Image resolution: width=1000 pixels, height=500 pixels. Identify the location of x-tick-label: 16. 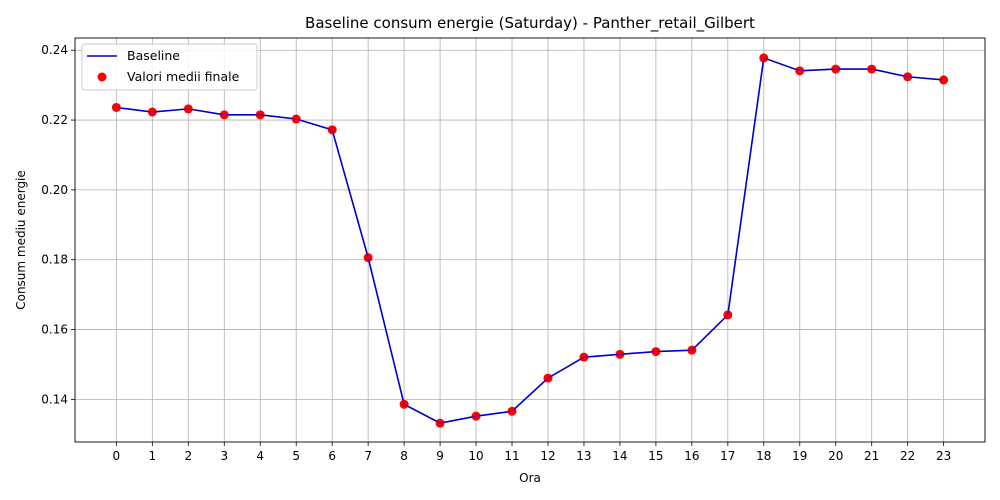
(691, 456).